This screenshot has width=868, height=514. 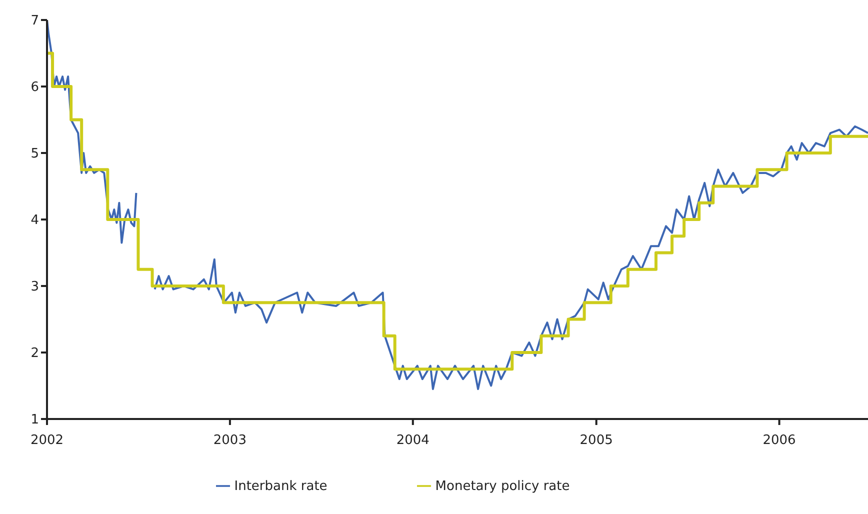 What do you see at coordinates (34, 88) in the screenshot?
I see `y-tick-label: 6` at bounding box center [34, 88].